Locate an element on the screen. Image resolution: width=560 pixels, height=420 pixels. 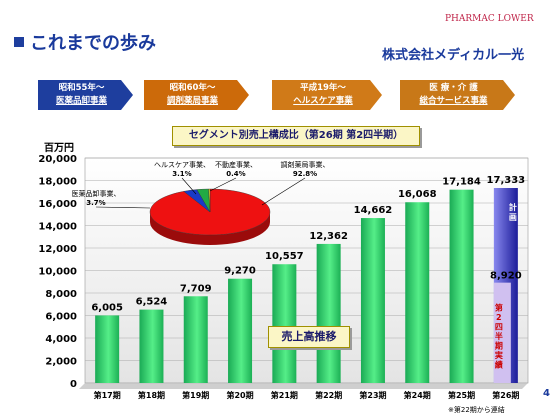
x-tick-label: 第21期 is located at coordinates (284, 395).